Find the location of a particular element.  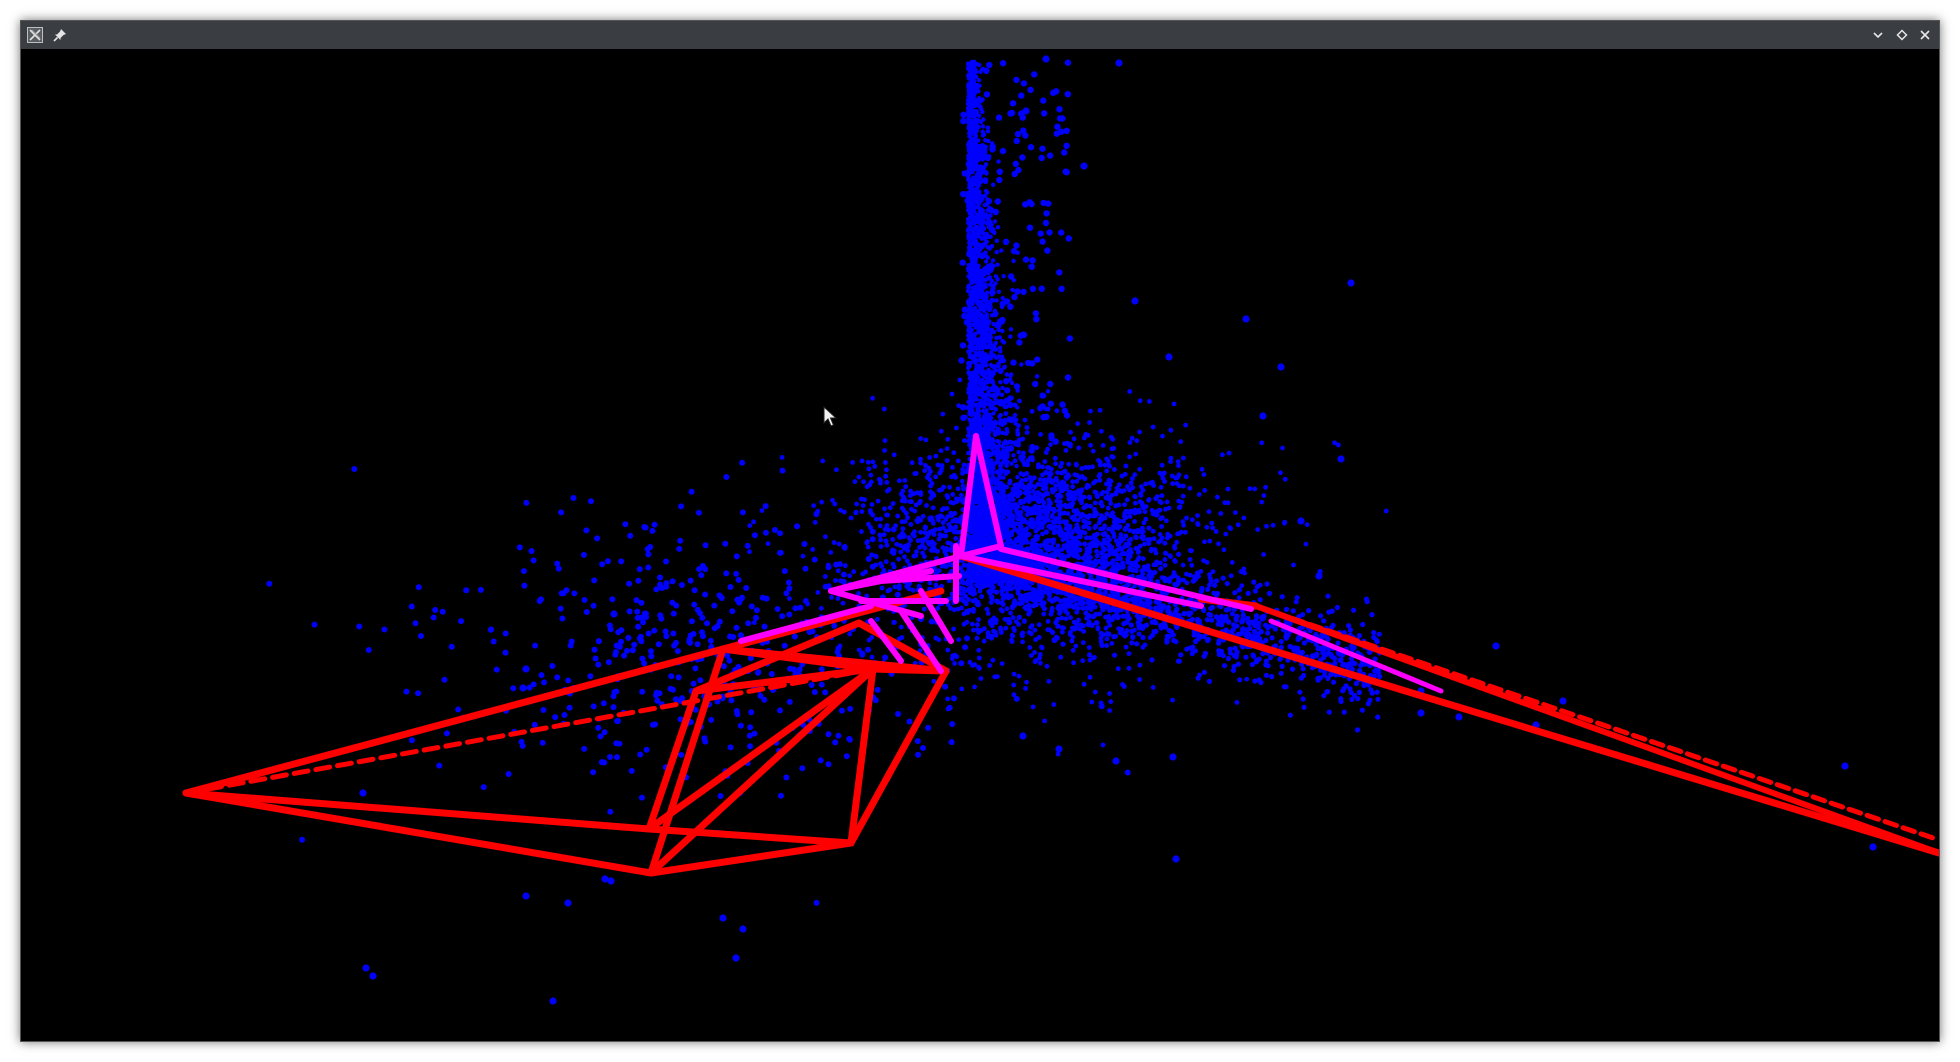

minimize-chevron-icon is located at coordinates (1878, 35).